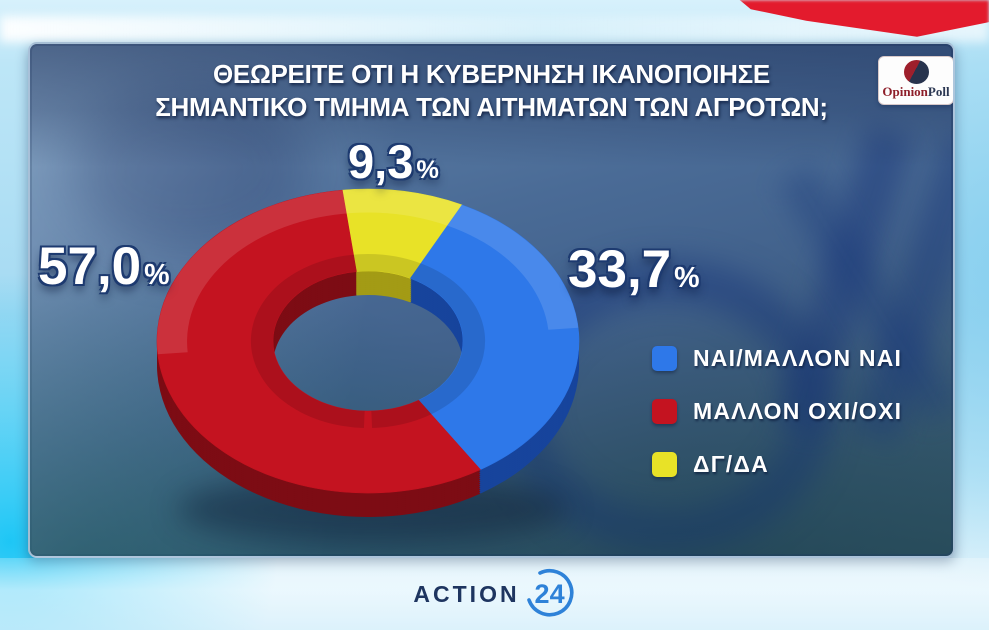  What do you see at coordinates (393, 161) in the screenshot?
I see `value-label-dgda: 9,3%` at bounding box center [393, 161].